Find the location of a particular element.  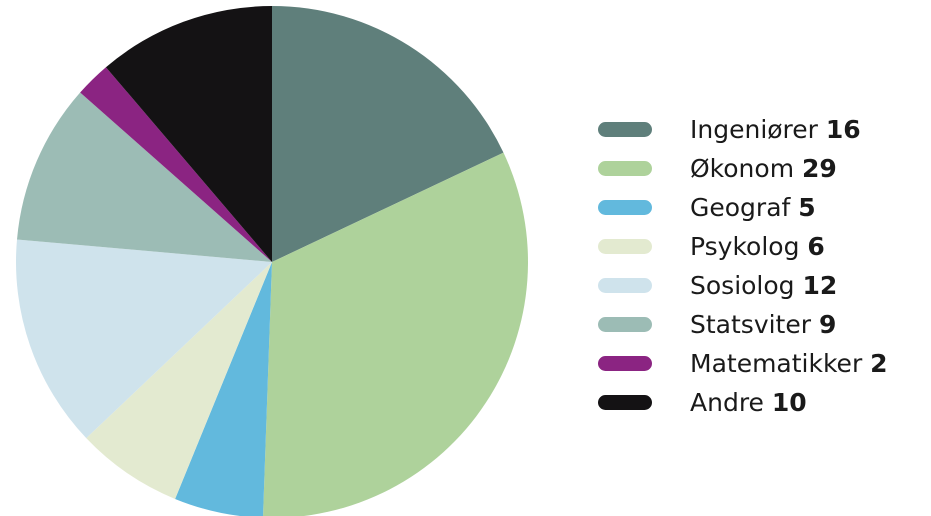

legend-item-matematikker: Matematikker 2 is located at coordinates (764, 363).